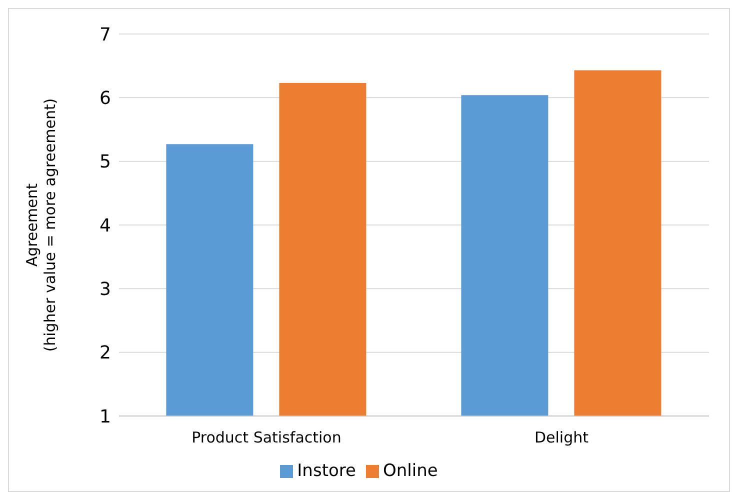 Image resolution: width=738 pixels, height=501 pixels. I want to click on legend-label: Instore, so click(326, 471).